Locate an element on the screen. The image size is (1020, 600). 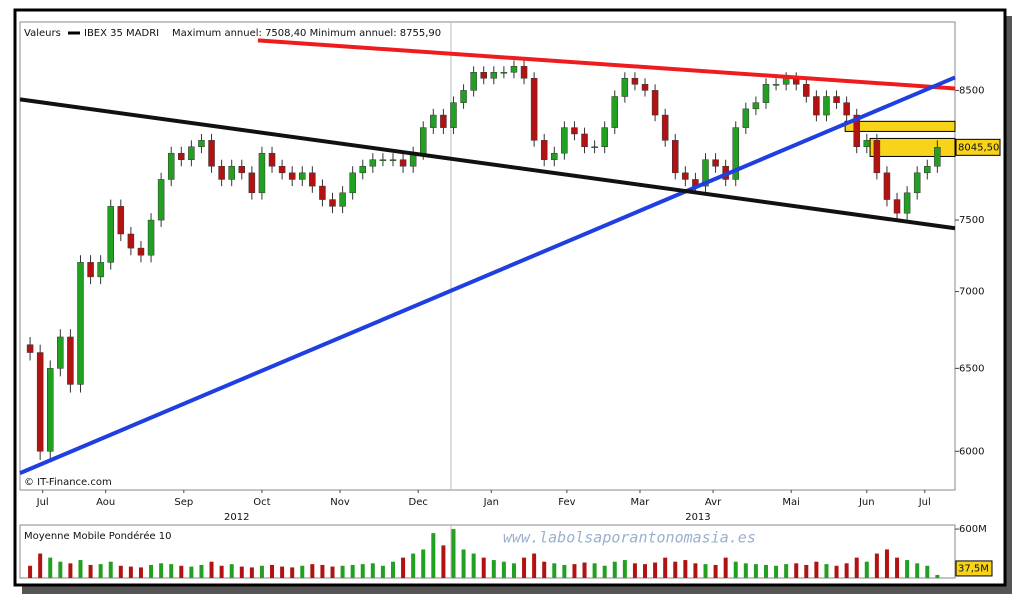
volume-title: Moyenne Mobile Pondérée 10 is located at coordinates (98, 536).